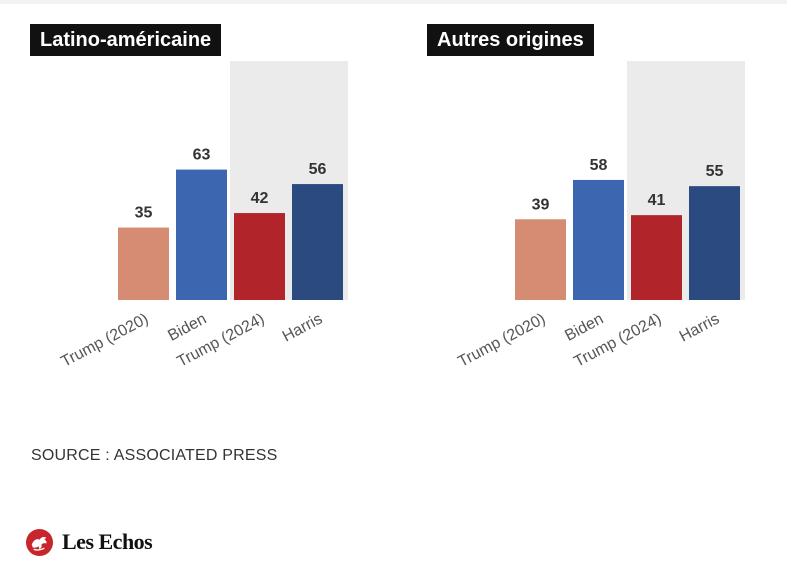 The width and height of the screenshot is (787, 562). What do you see at coordinates (541, 204) in the screenshot?
I see `bar-value-label: 39` at bounding box center [541, 204].